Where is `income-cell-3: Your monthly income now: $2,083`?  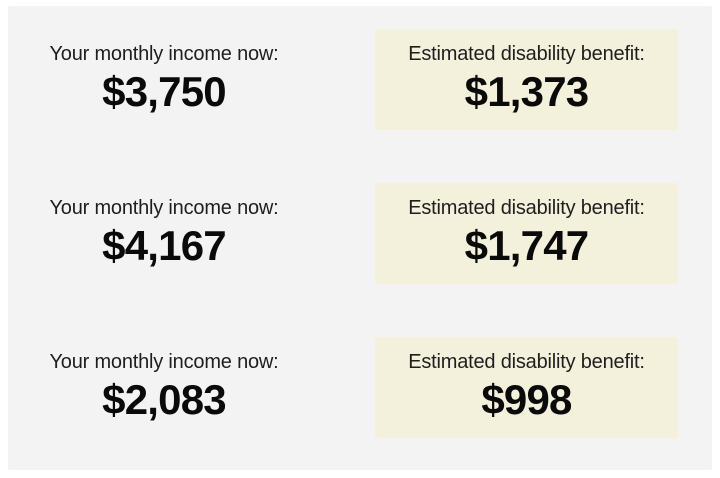 income-cell-3: Your monthly income now: $2,083 is located at coordinates (164, 387).